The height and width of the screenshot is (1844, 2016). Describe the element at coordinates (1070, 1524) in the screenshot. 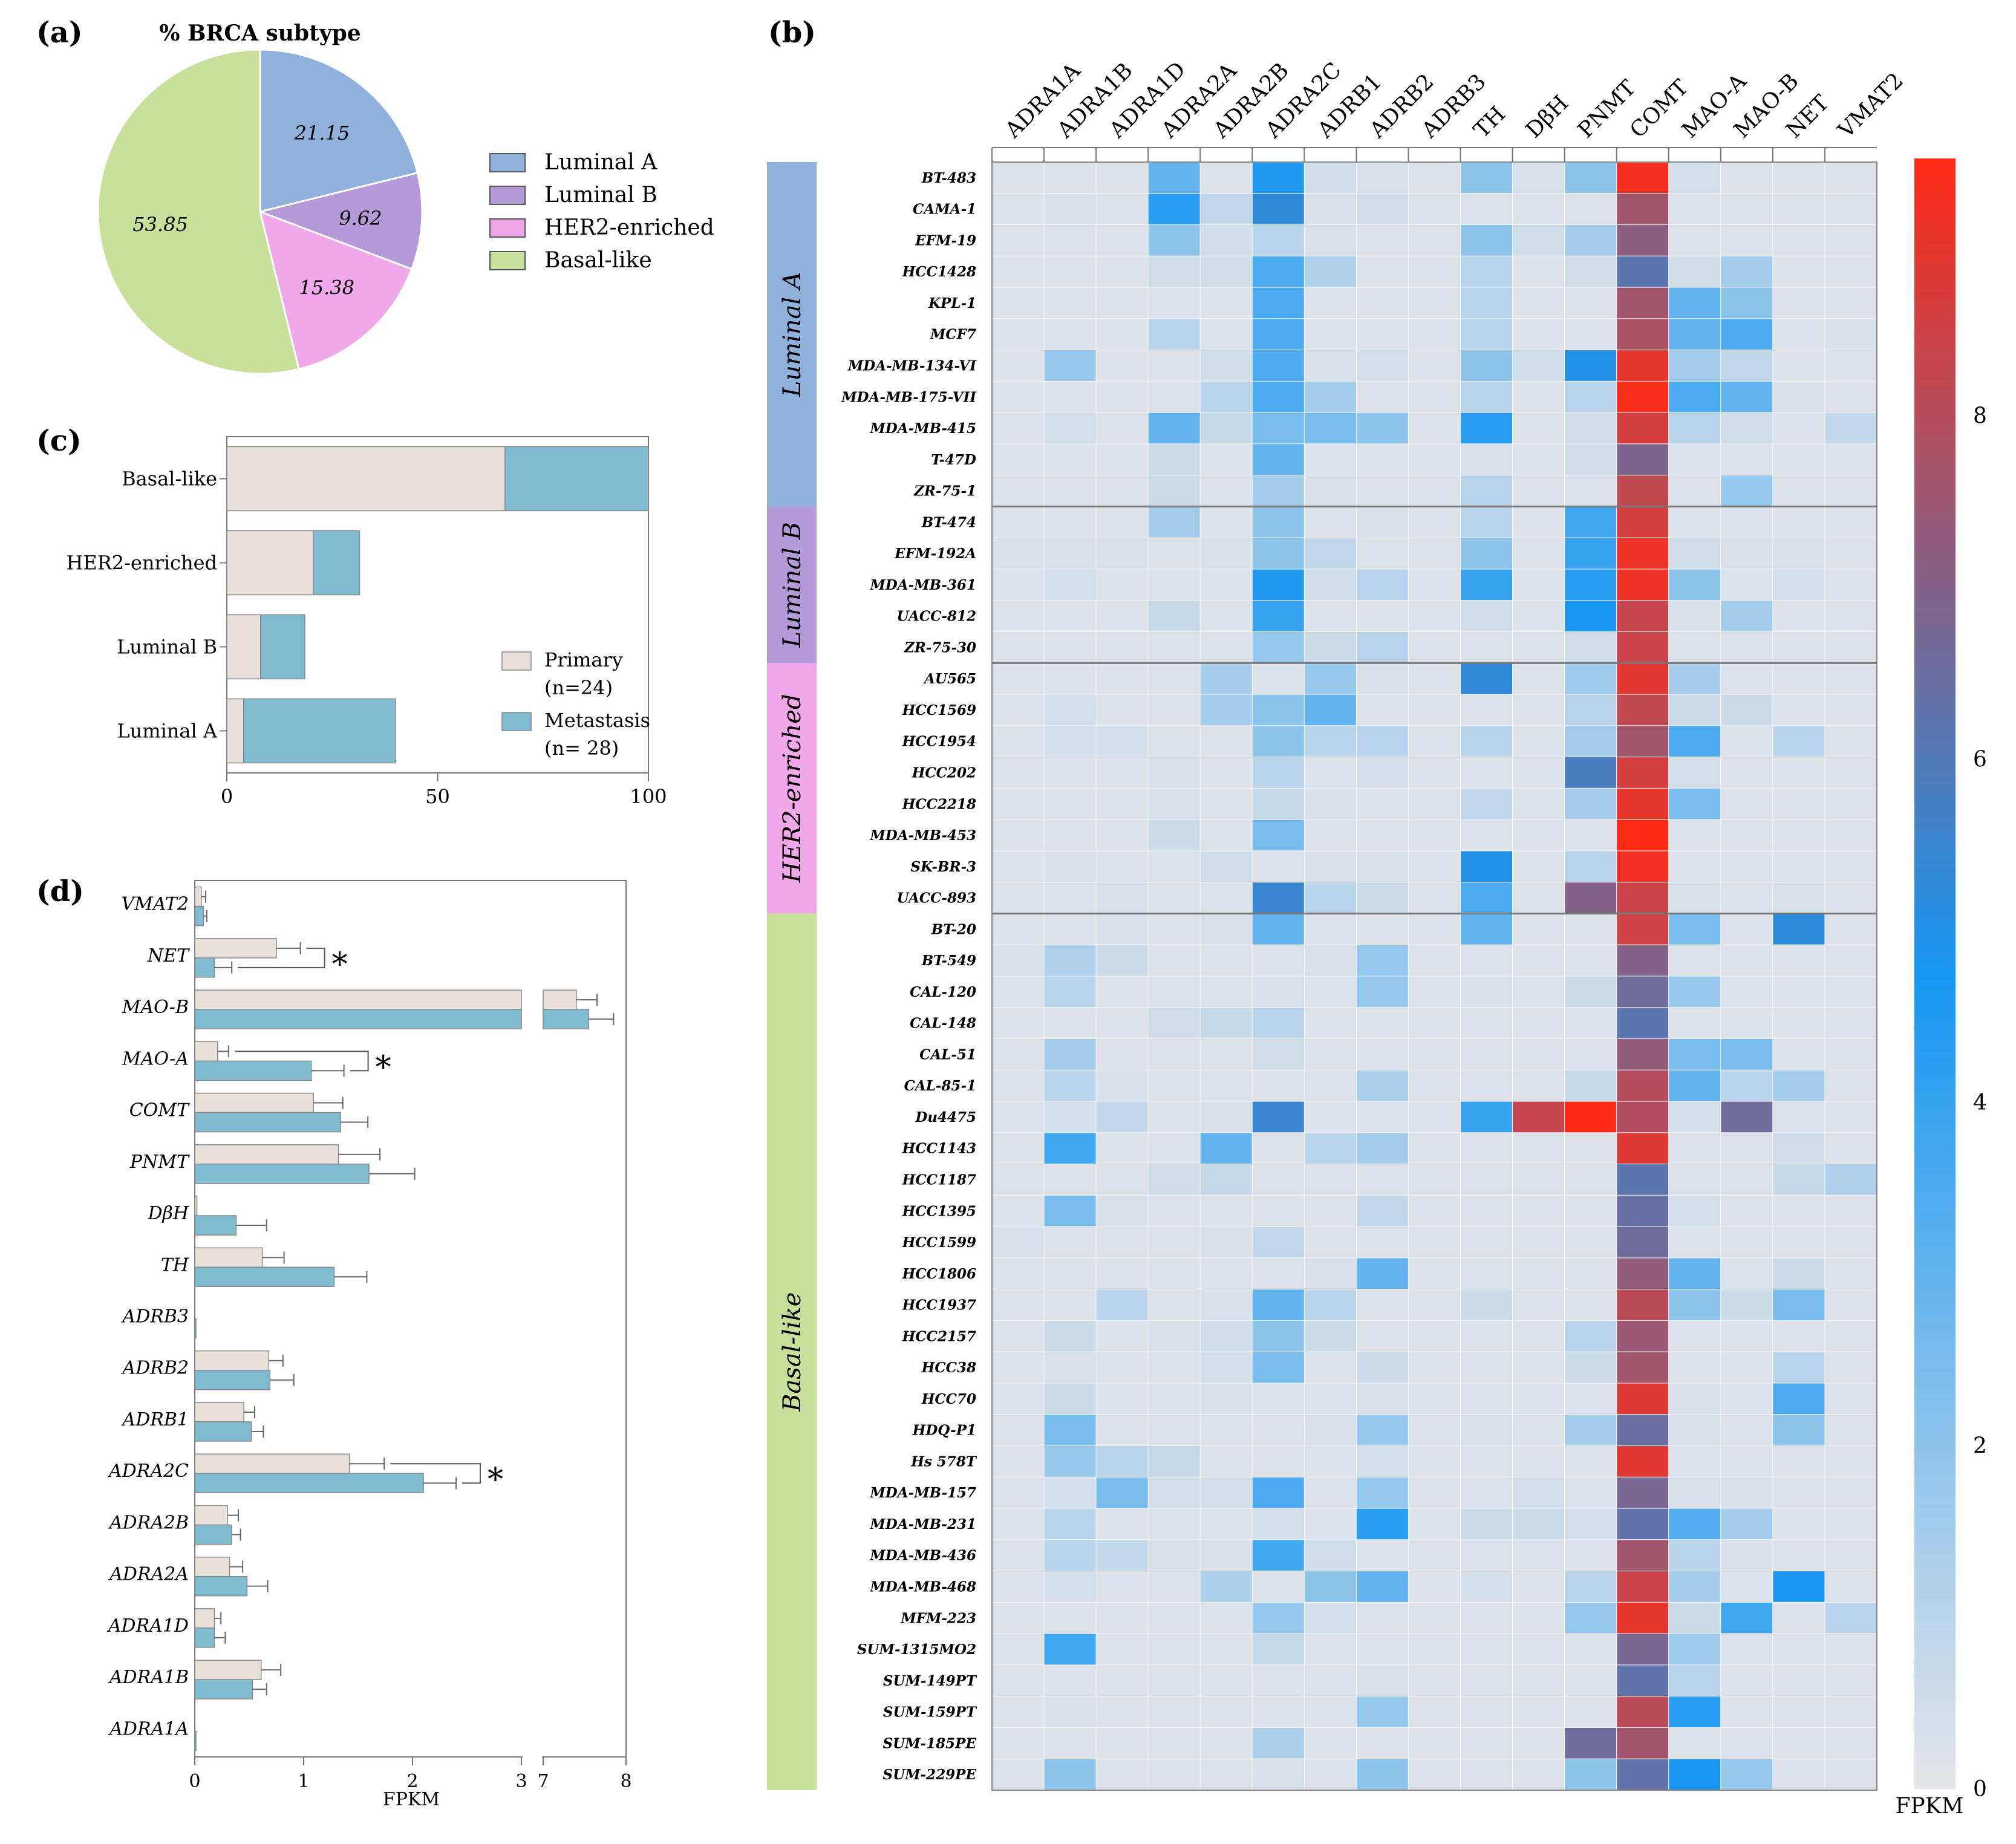

I see `heatmap-cell-mda-mb-231-adra1b` at that location.